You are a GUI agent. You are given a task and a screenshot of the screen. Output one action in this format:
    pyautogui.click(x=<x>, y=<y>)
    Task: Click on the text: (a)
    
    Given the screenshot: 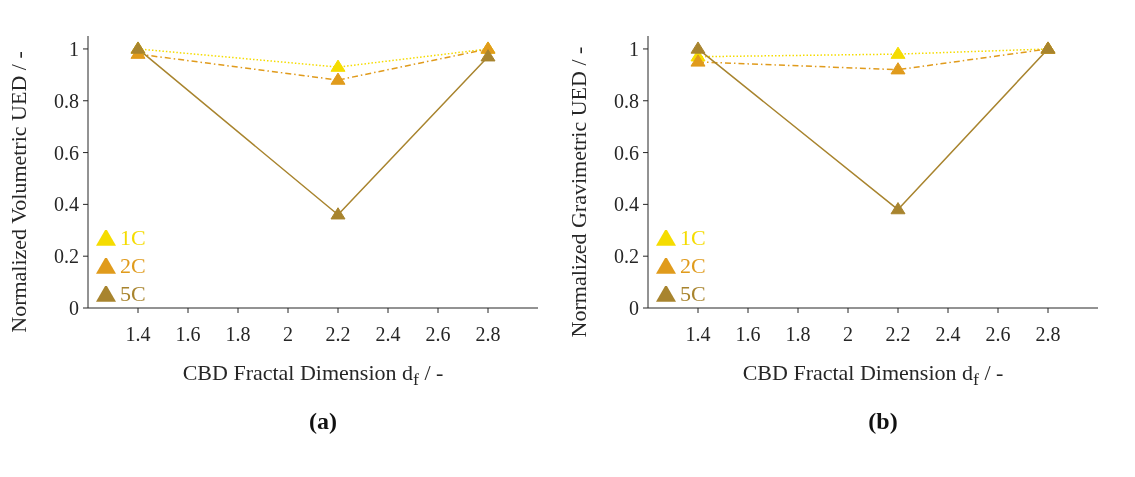 What is the action you would take?
    pyautogui.click(x=323, y=421)
    